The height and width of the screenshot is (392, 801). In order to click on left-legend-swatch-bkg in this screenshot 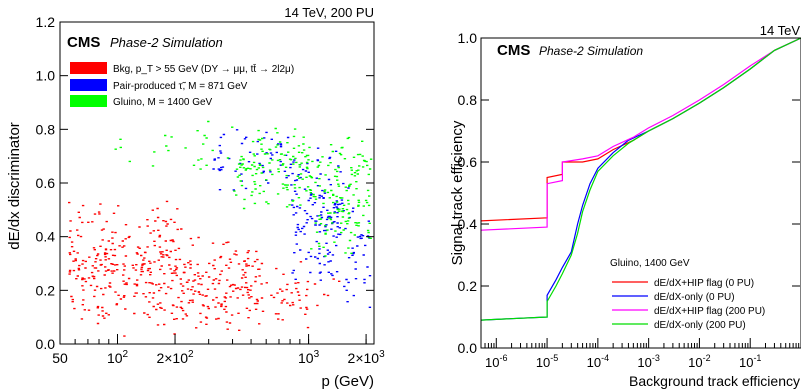, I will do `click(88, 68)`.